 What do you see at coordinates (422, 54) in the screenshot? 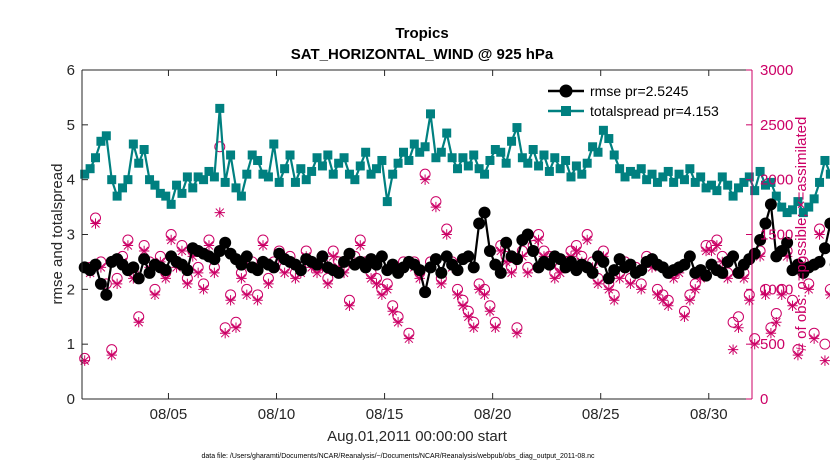
I see `chart-subtitle: SAT_HORIZONTAL_WIND @ 925 hPa` at bounding box center [422, 54].